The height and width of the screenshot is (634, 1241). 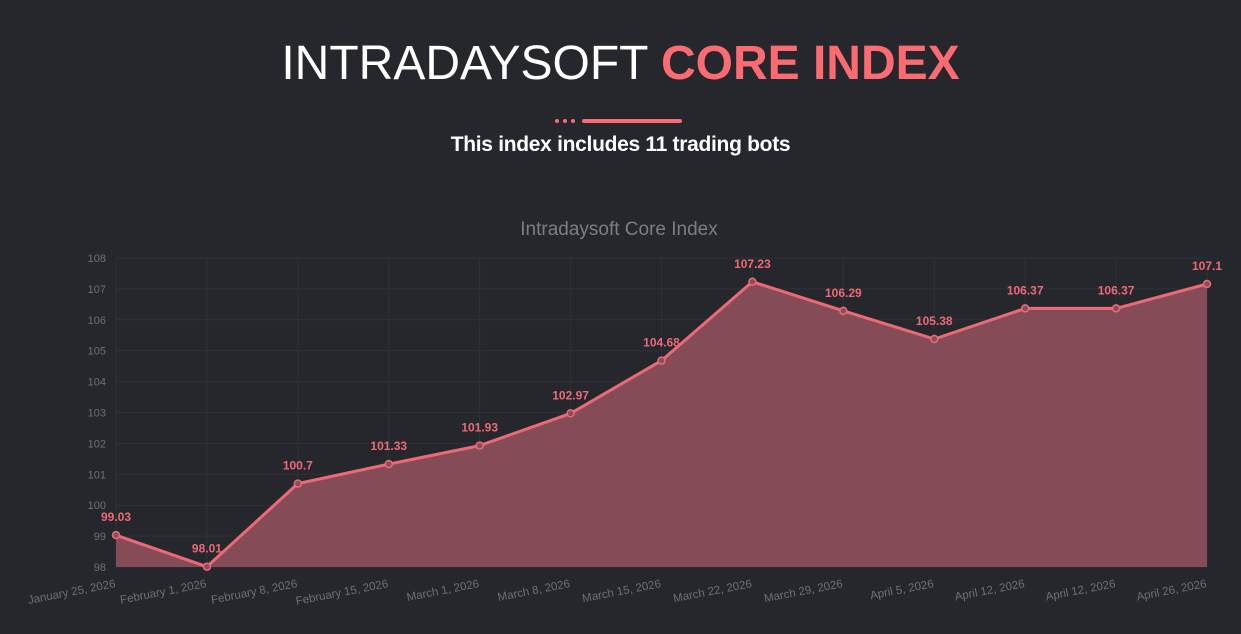 What do you see at coordinates (97, 321) in the screenshot?
I see `y-tick-label: 106` at bounding box center [97, 321].